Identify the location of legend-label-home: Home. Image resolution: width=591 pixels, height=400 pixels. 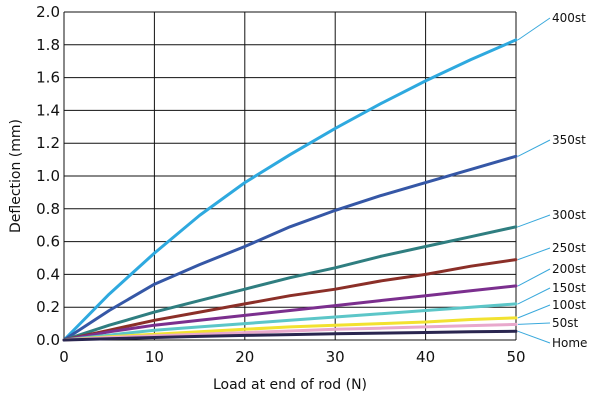
(569, 343).